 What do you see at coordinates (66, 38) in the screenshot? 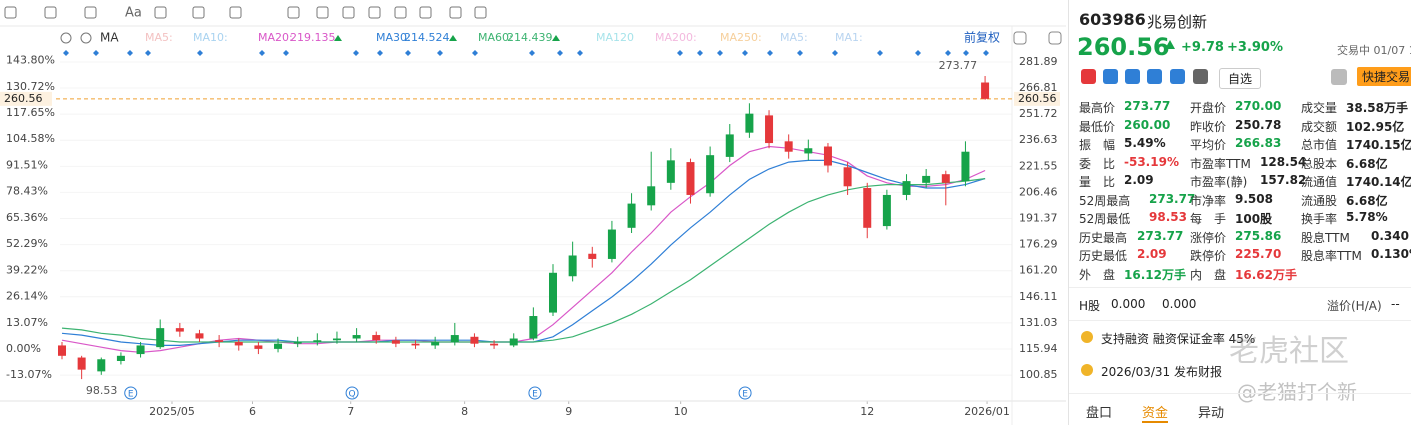
I see `settings-icon` at bounding box center [66, 38].